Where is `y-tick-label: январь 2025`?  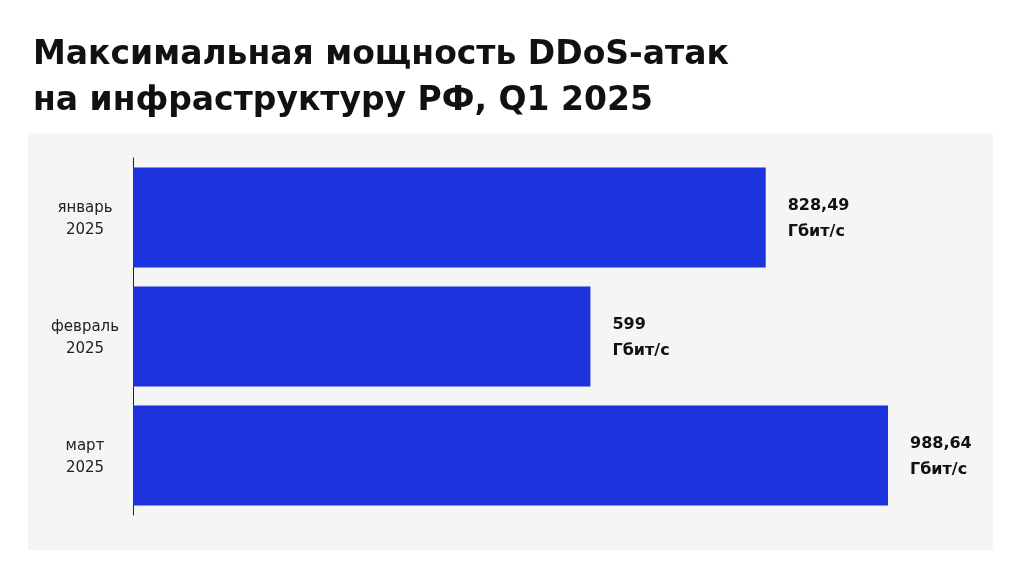
y-tick-label: январь 2025 is located at coordinates (85, 217).